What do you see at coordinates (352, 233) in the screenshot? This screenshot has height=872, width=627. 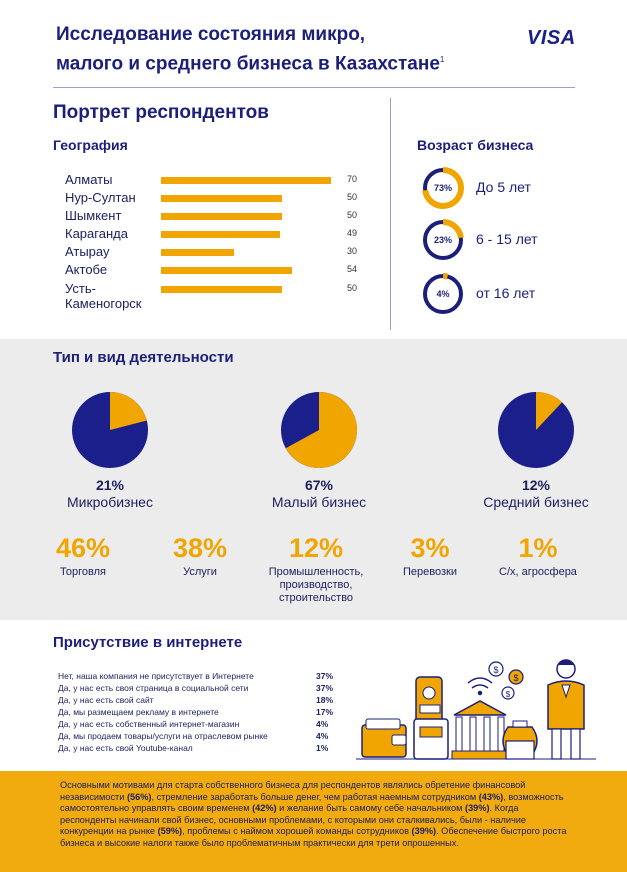 I see `geo-value: 49` at bounding box center [352, 233].